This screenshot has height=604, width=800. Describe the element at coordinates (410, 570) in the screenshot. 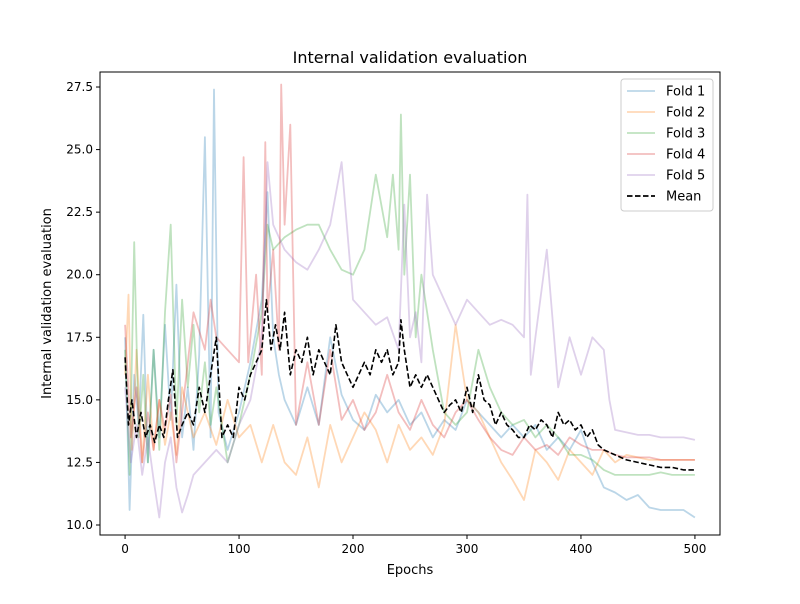

I see `x-axis-label: Epochs` at that location.